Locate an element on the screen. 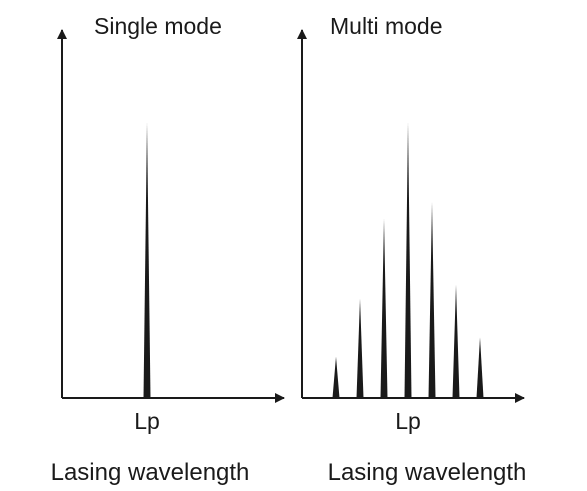  single-mode-peaks is located at coordinates (147, 260).